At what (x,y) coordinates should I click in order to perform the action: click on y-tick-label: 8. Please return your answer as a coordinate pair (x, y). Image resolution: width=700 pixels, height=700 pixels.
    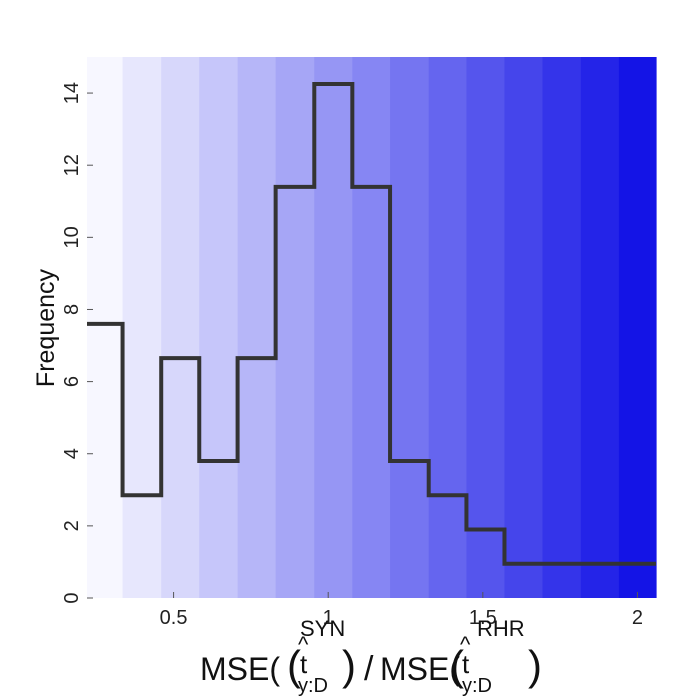
    Looking at the image, I should click on (72, 309).